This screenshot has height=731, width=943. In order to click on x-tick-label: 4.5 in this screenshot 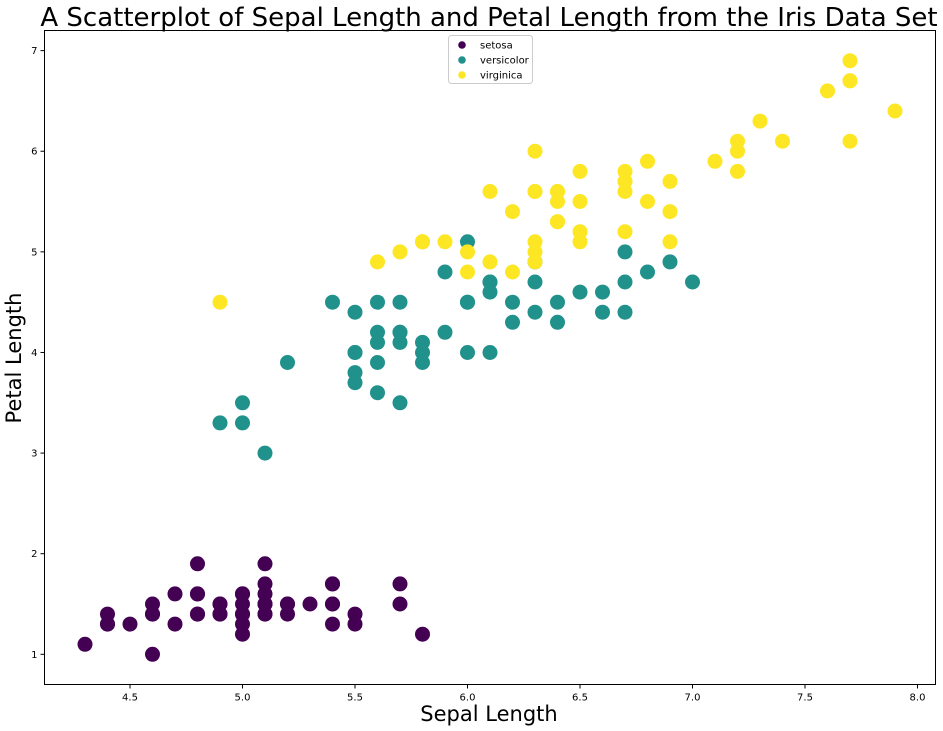, I will do `click(130, 698)`.